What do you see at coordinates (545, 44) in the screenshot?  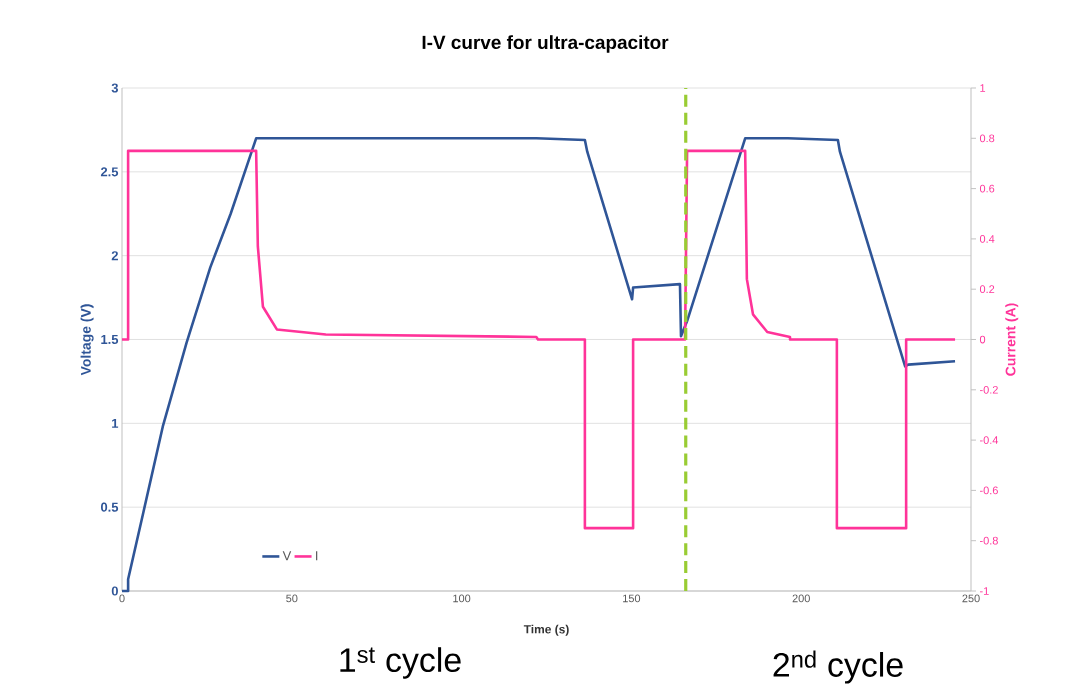 I see `chart-title: I-V curve for ultra-capacitor` at bounding box center [545, 44].